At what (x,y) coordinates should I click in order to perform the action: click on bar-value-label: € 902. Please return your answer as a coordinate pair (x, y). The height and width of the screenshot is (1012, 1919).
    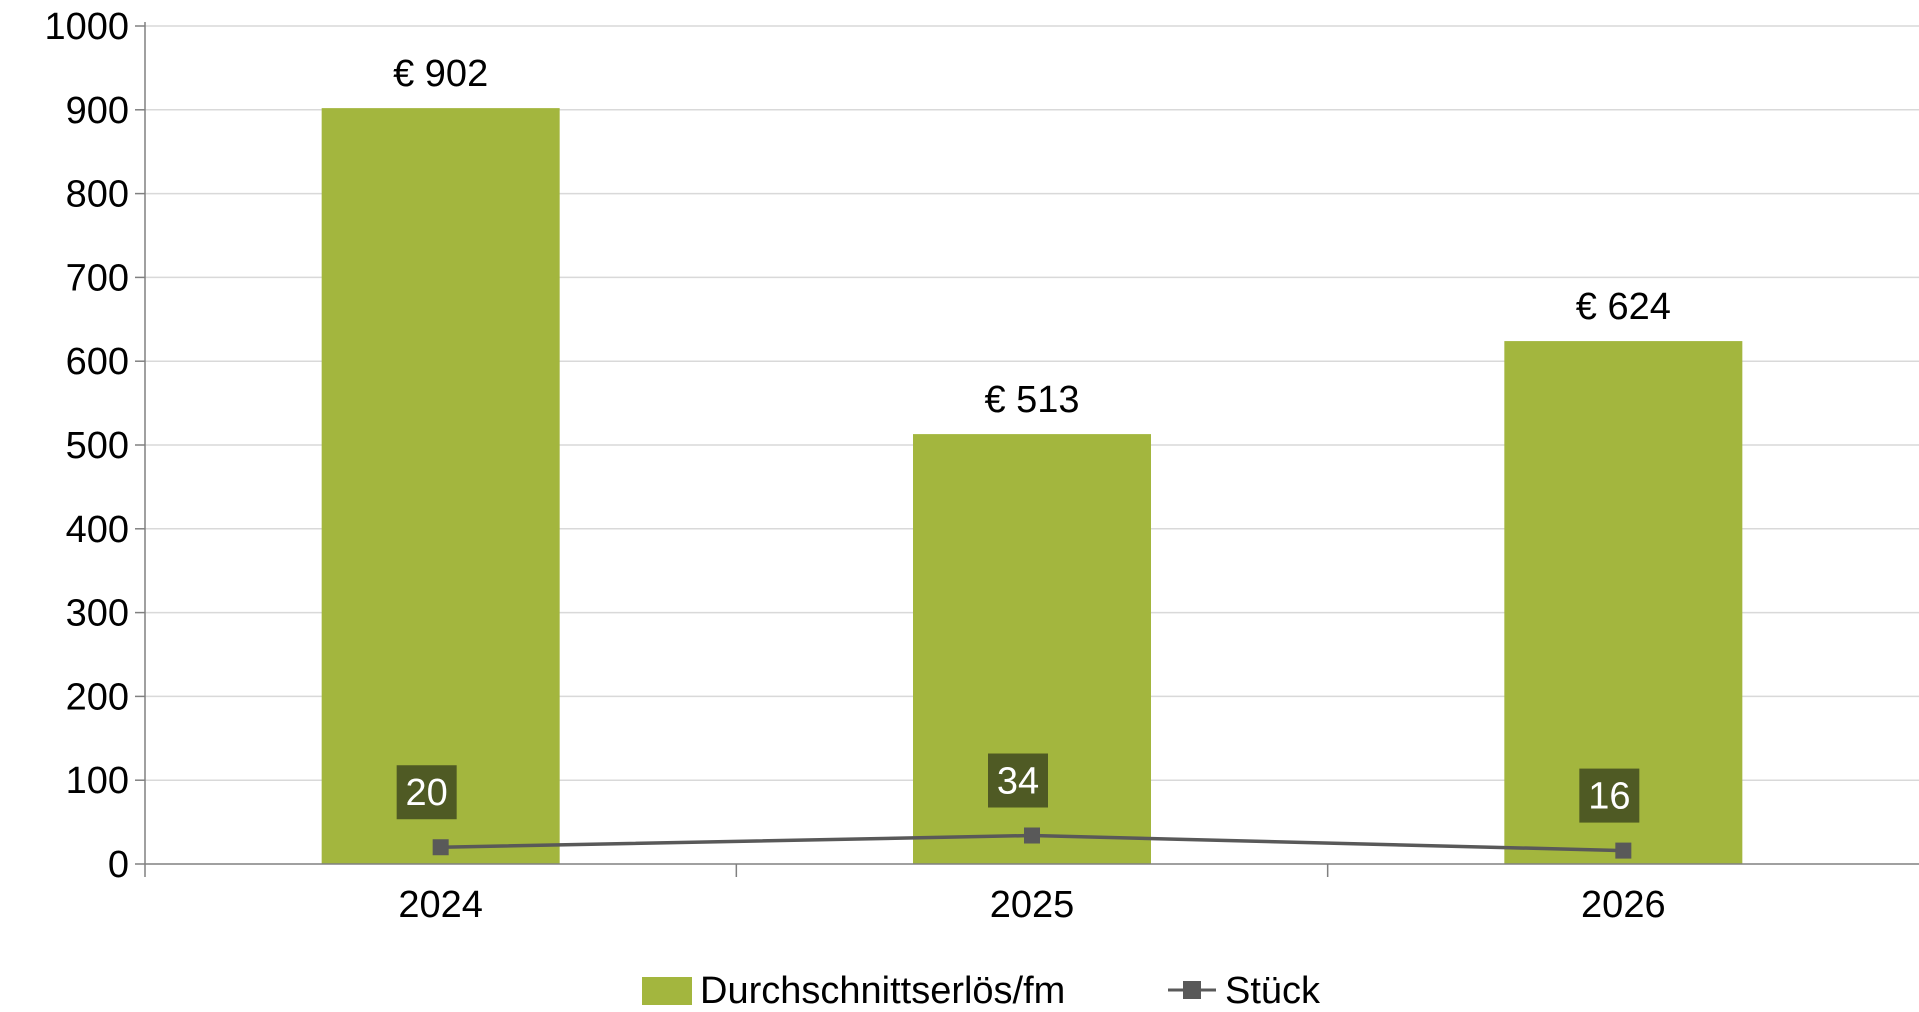
    Looking at the image, I should click on (440, 74).